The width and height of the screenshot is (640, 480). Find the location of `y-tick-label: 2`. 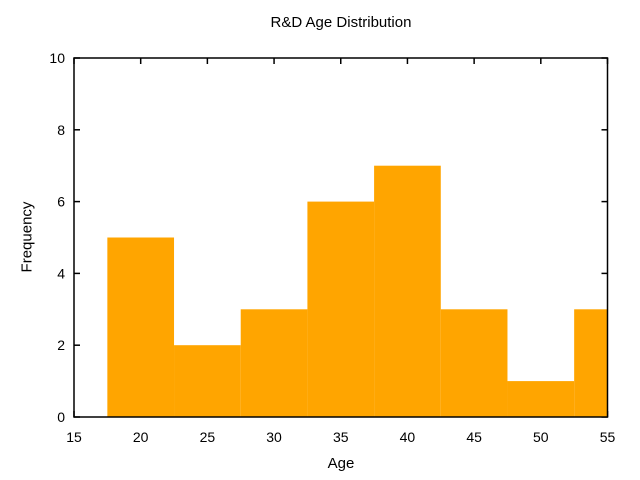

y-tick-label: 2 is located at coordinates (61, 345).